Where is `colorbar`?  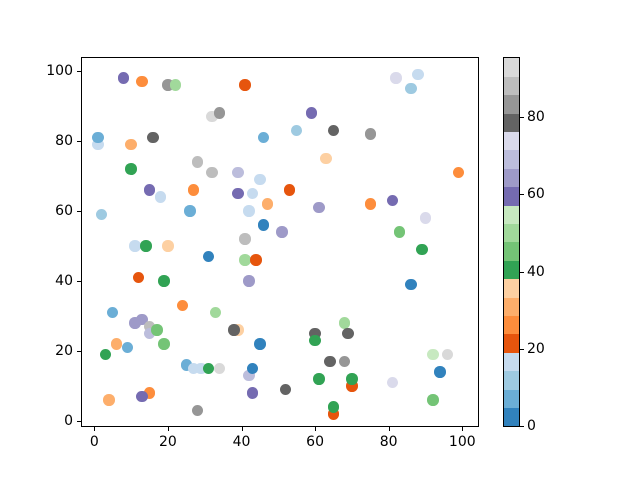 colorbar is located at coordinates (511, 242).